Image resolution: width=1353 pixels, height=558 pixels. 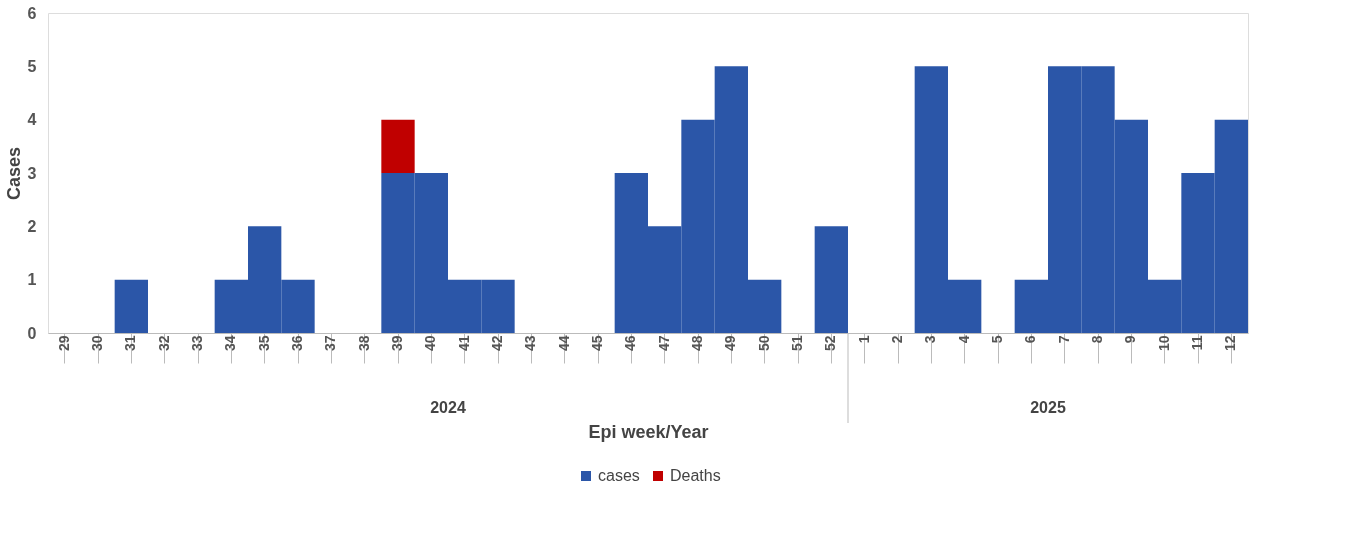 I want to click on x-tick-label: 6, so click(x=1030, y=339).